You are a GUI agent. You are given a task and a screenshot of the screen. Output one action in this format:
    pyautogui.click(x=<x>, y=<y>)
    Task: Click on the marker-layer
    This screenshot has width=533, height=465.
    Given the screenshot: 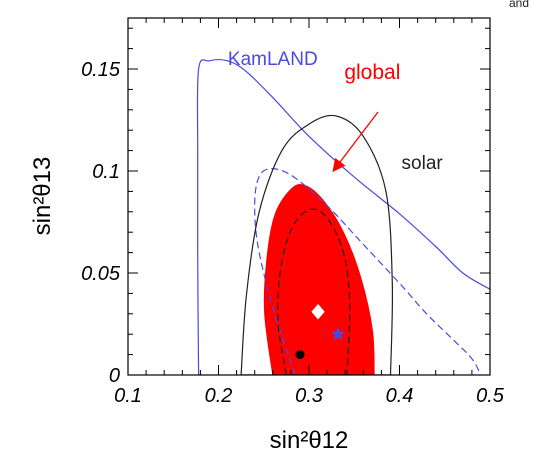 What is the action you would take?
    pyautogui.click(x=320, y=331)
    